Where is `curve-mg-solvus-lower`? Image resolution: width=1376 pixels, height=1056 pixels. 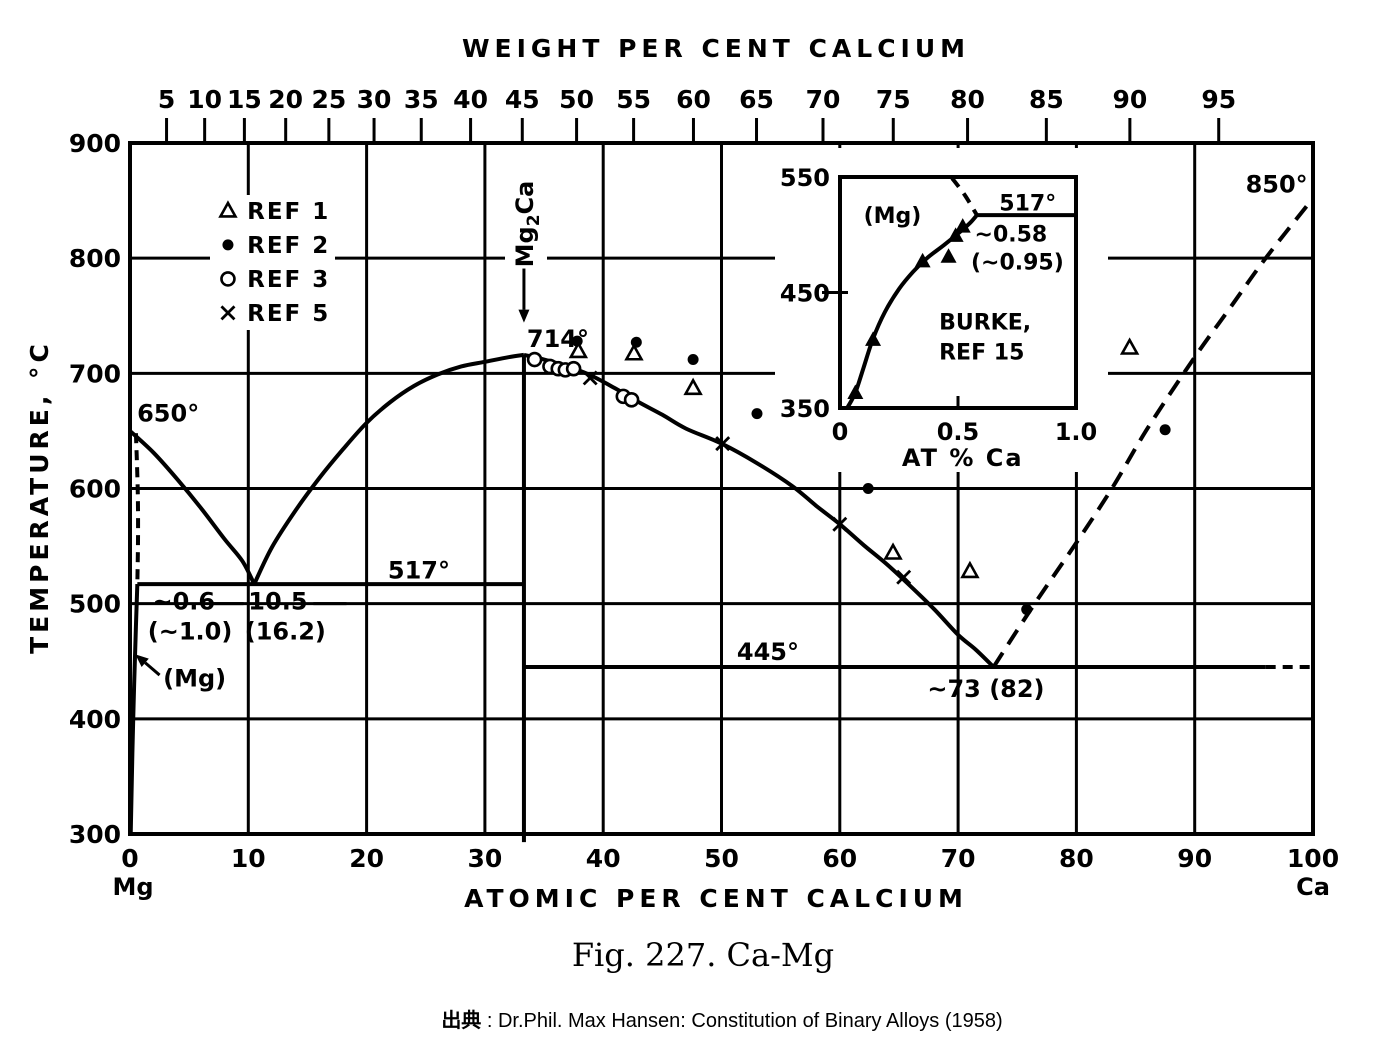 curve-mg-solvus-lower is located at coordinates (134, 709).